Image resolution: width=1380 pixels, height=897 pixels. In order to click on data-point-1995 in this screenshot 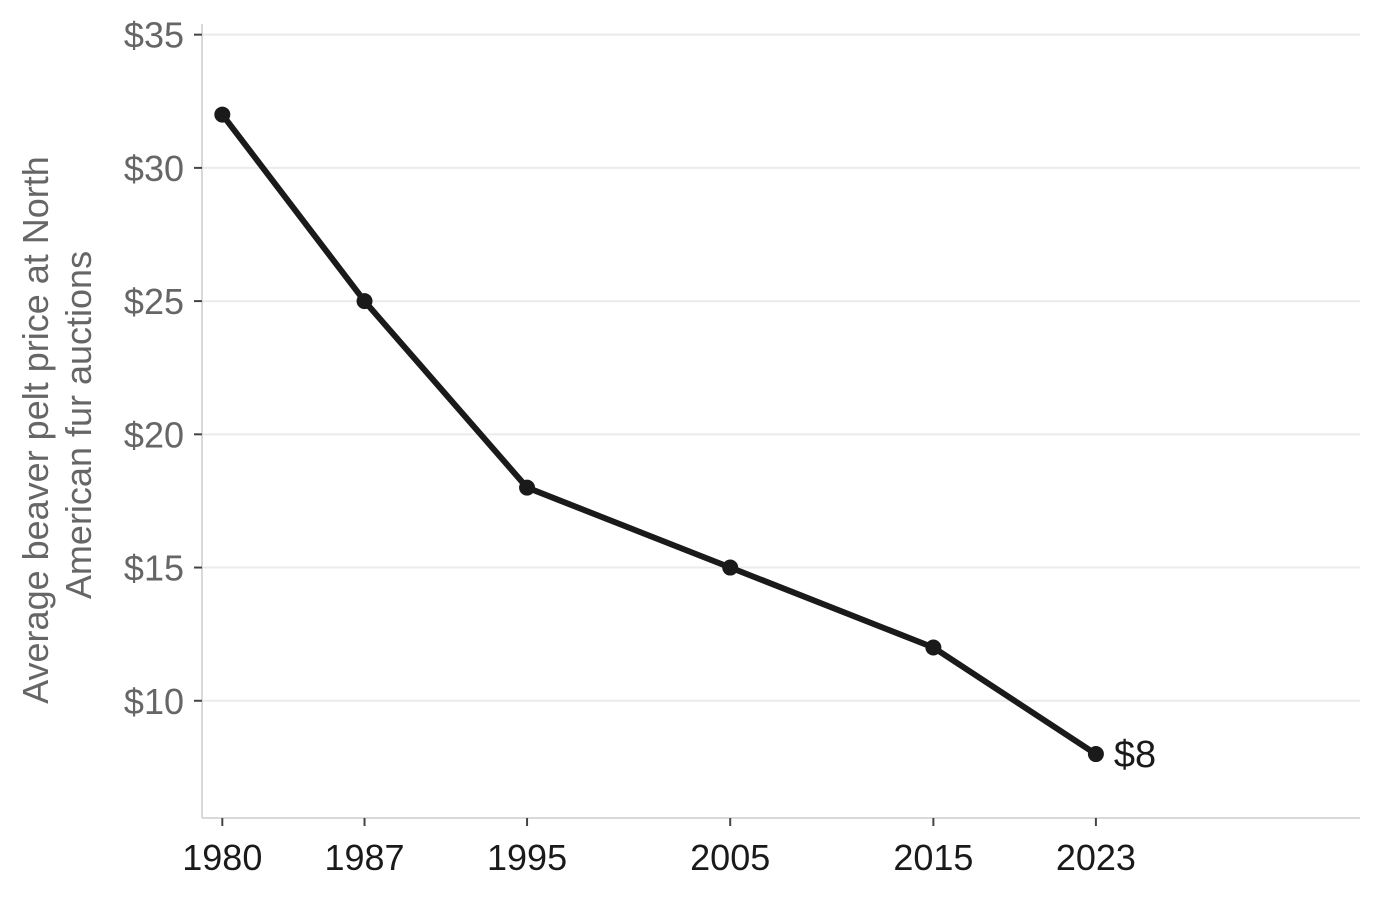, I will do `click(527, 487)`.